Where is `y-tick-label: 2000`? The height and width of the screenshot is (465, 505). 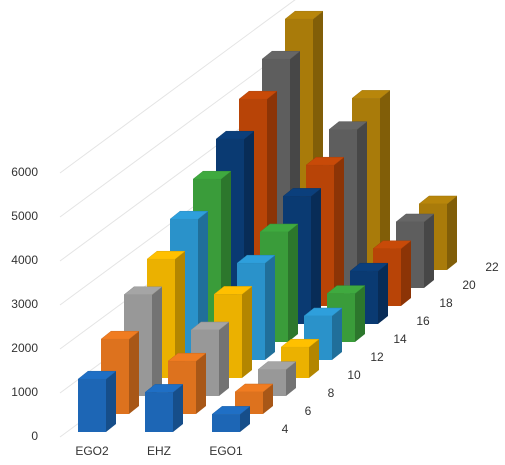 y-tick-label: 2000 is located at coordinates (24, 348).